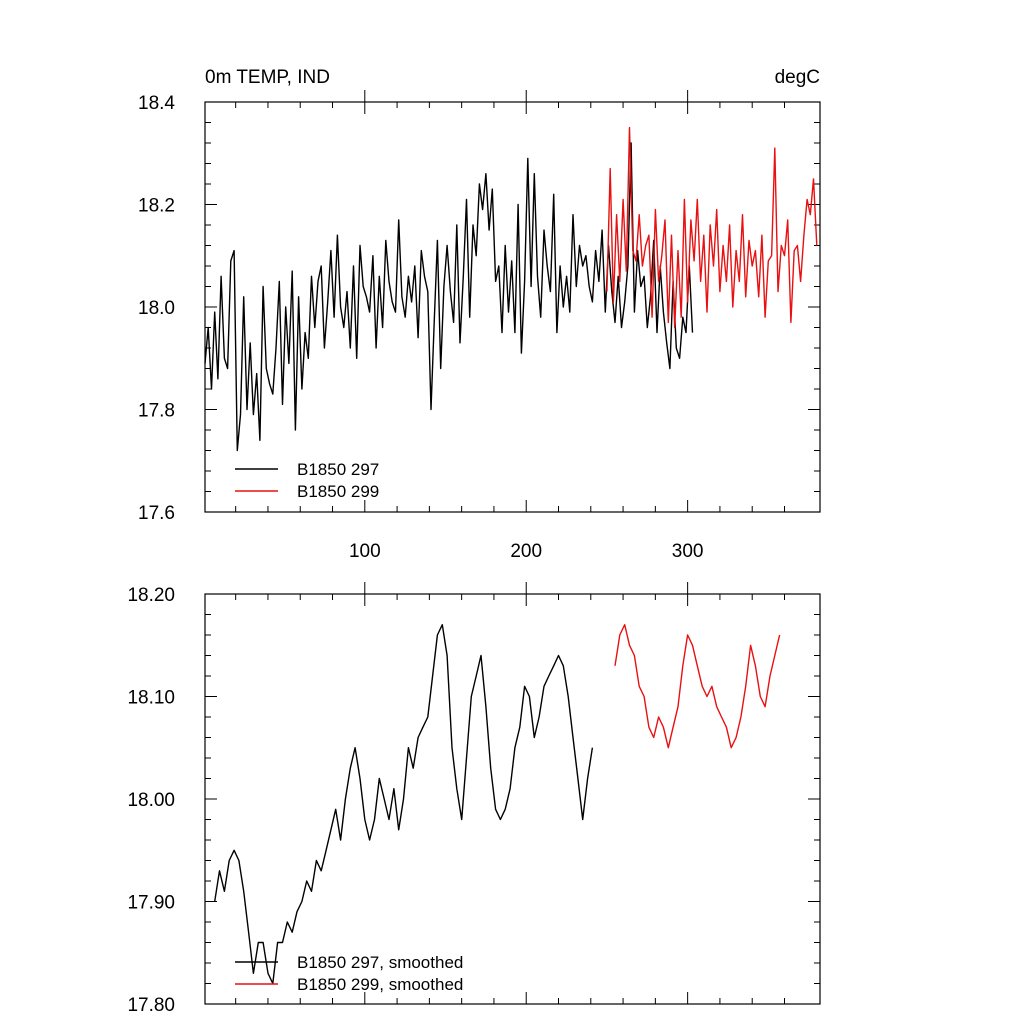 This screenshot has height=1024, width=1024. Describe the element at coordinates (156, 411) in the screenshot. I see `y-tick-label: 17.8` at that location.